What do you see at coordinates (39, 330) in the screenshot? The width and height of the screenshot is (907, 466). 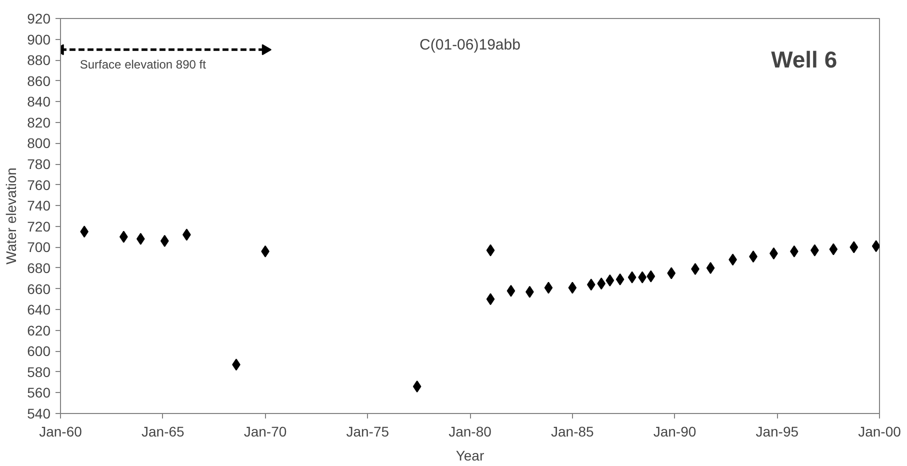 I see `y-tick-label: 620` at bounding box center [39, 330].